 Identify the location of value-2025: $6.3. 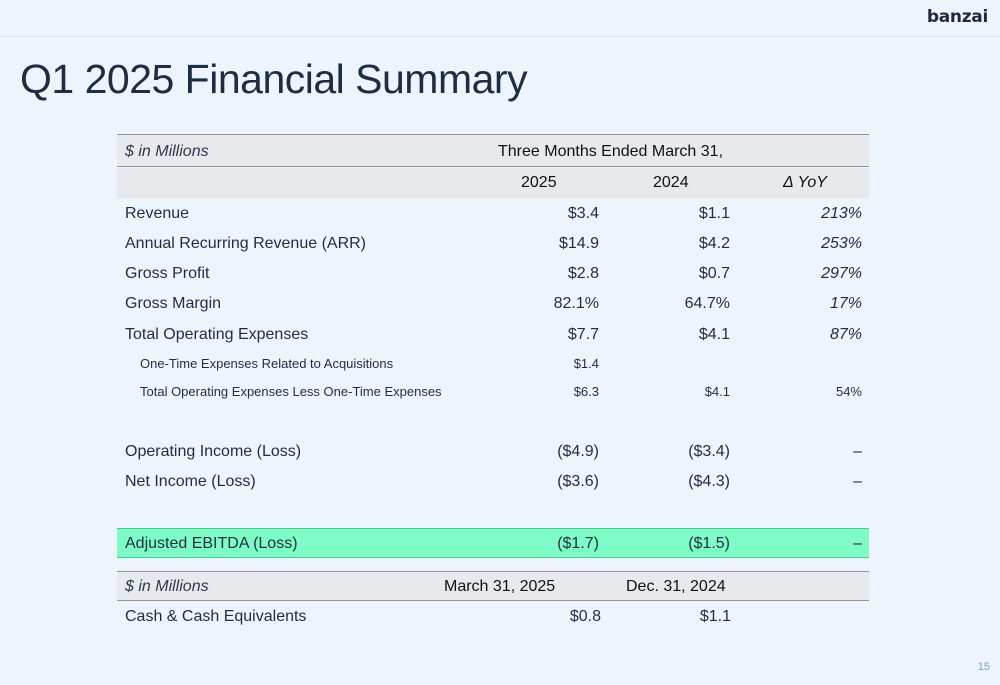
(586, 391).